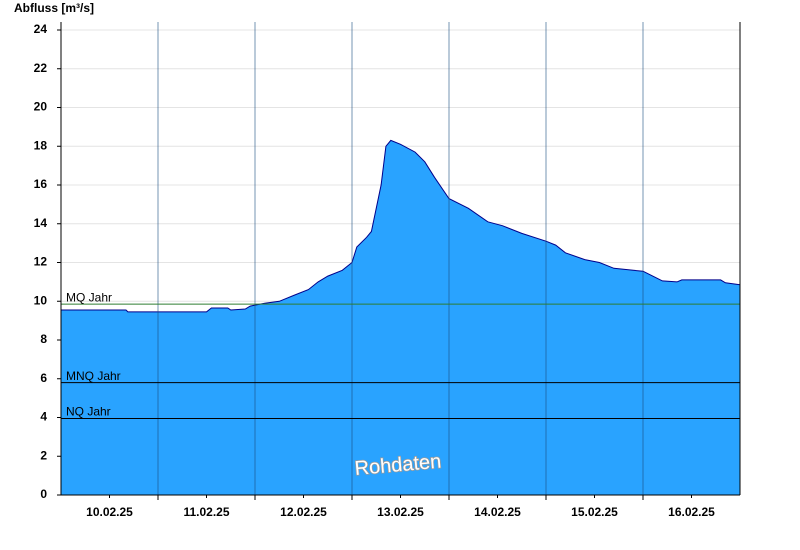  Describe the element at coordinates (43, 378) in the screenshot. I see `y-tick-label: 6` at that location.